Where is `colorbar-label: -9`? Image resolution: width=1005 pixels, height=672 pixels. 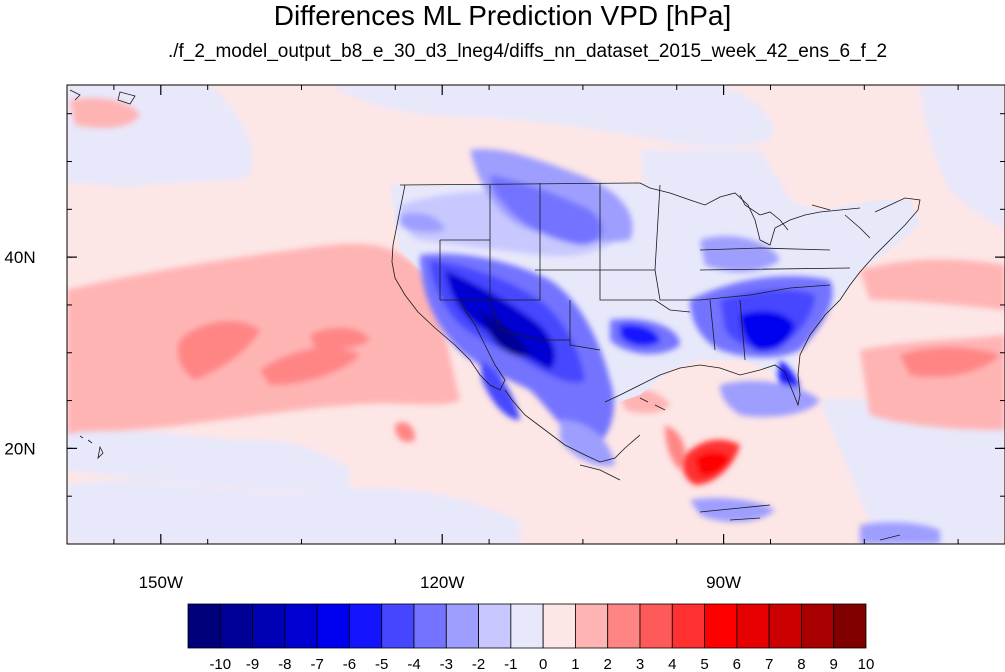 colorbar-label: -9 is located at coordinates (252, 664).